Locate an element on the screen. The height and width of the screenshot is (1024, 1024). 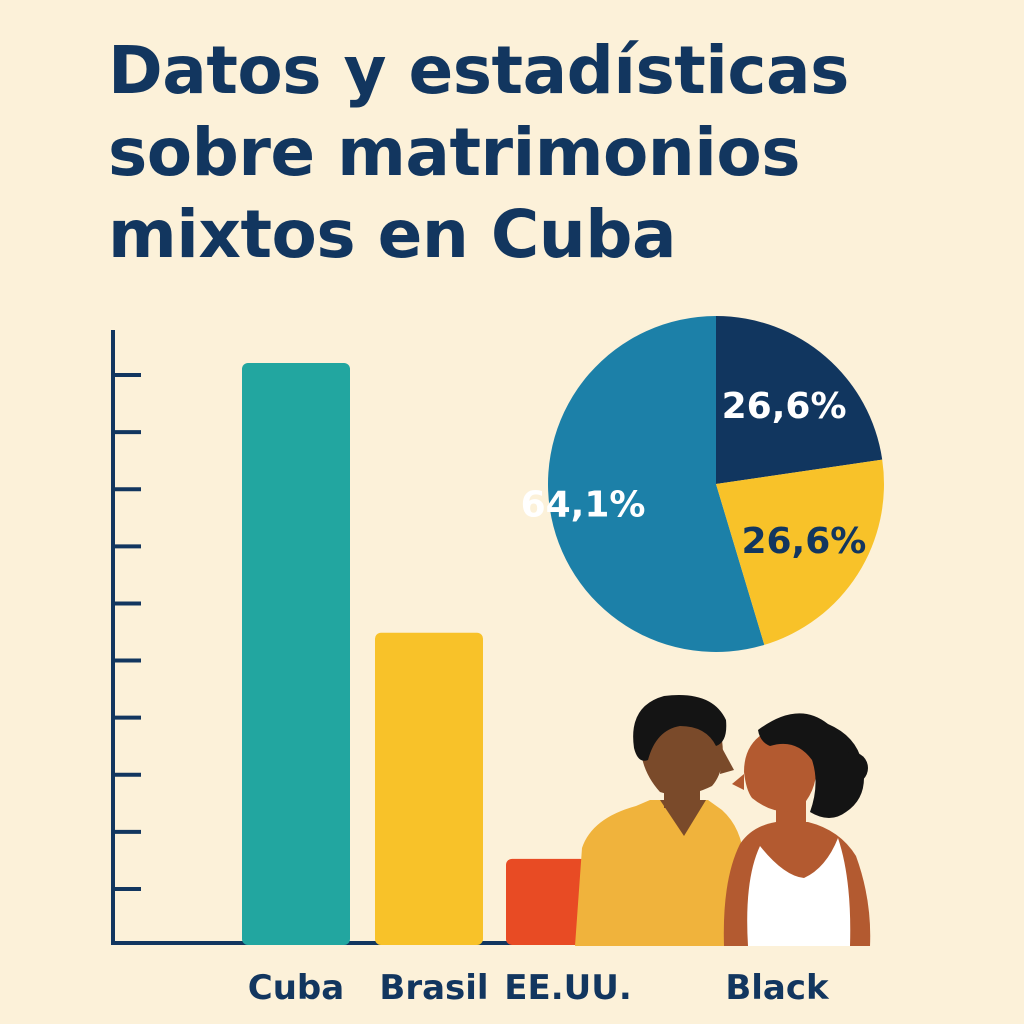
man-figure is located at coordinates (659, 820).